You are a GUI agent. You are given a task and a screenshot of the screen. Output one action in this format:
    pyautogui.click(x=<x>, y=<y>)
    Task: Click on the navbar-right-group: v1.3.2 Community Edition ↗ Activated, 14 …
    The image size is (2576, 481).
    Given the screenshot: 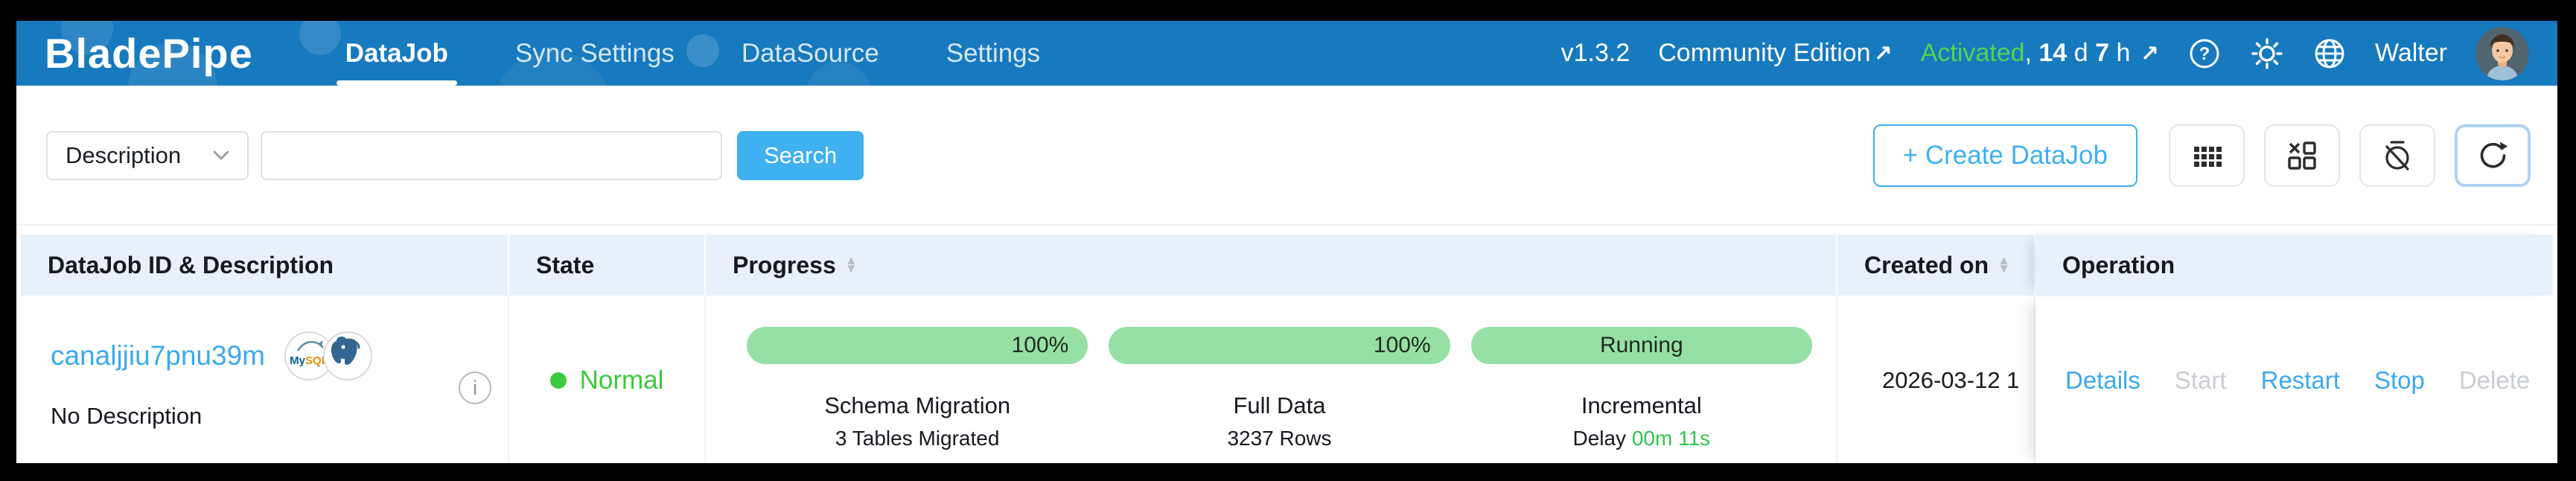 What is the action you would take?
    pyautogui.click(x=2045, y=53)
    